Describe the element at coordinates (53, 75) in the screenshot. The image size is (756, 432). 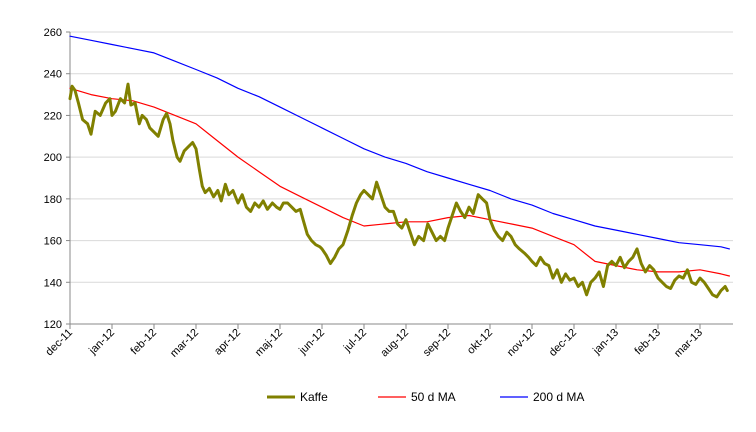
I see `y-tick-label: 240` at that location.